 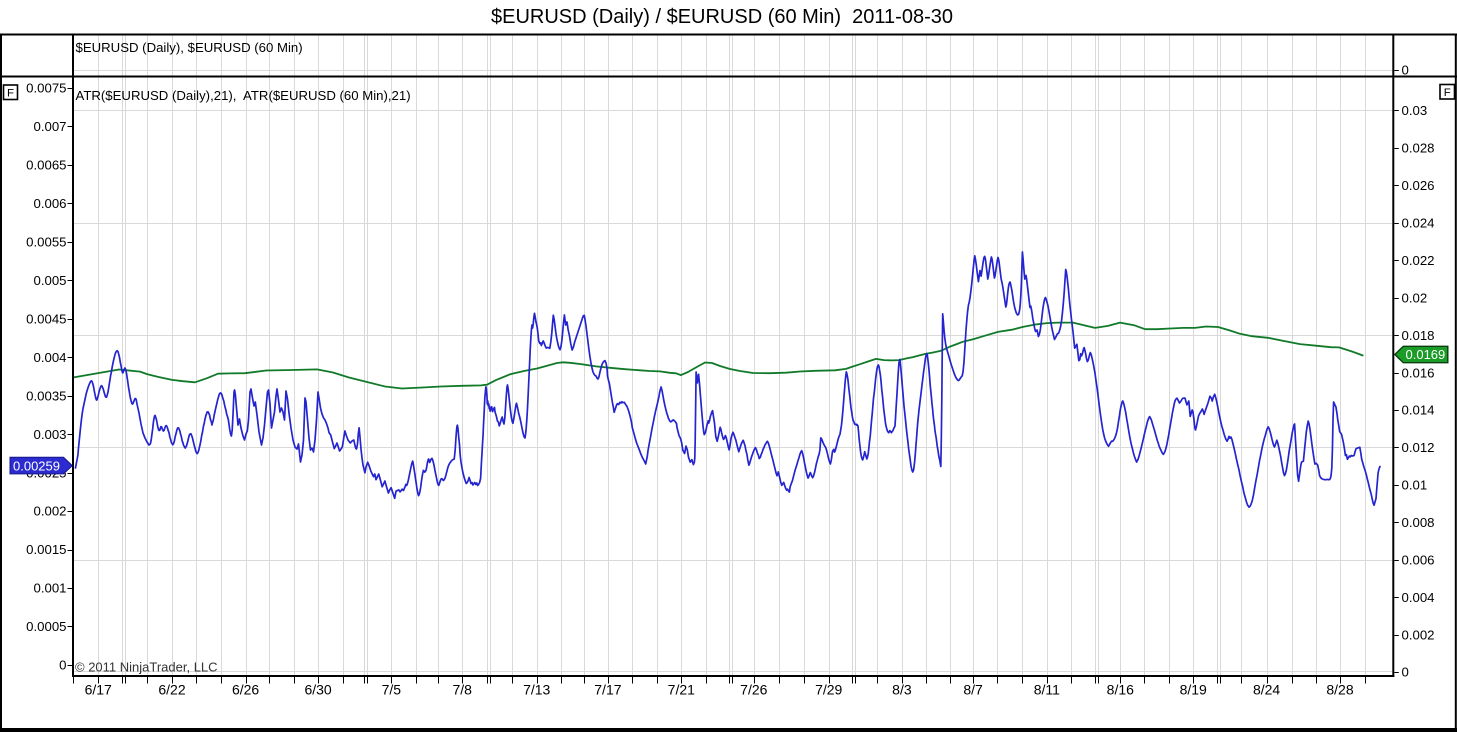 I want to click on svg-text: 0.001, so click(x=49, y=588).